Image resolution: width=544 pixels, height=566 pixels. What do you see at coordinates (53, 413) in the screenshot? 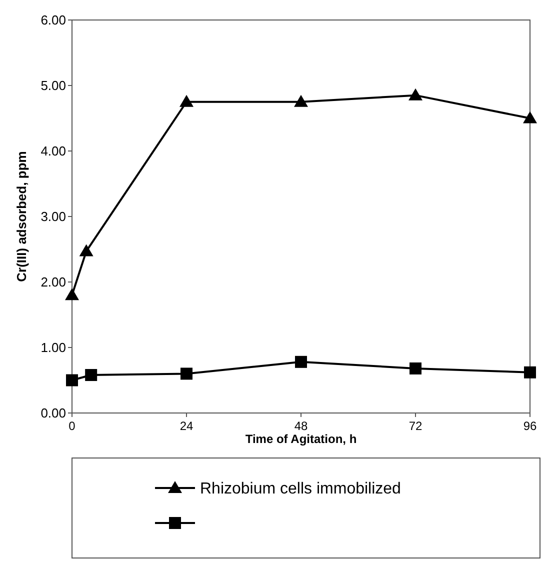
I see `y-tick-label: 0.00` at bounding box center [53, 413].